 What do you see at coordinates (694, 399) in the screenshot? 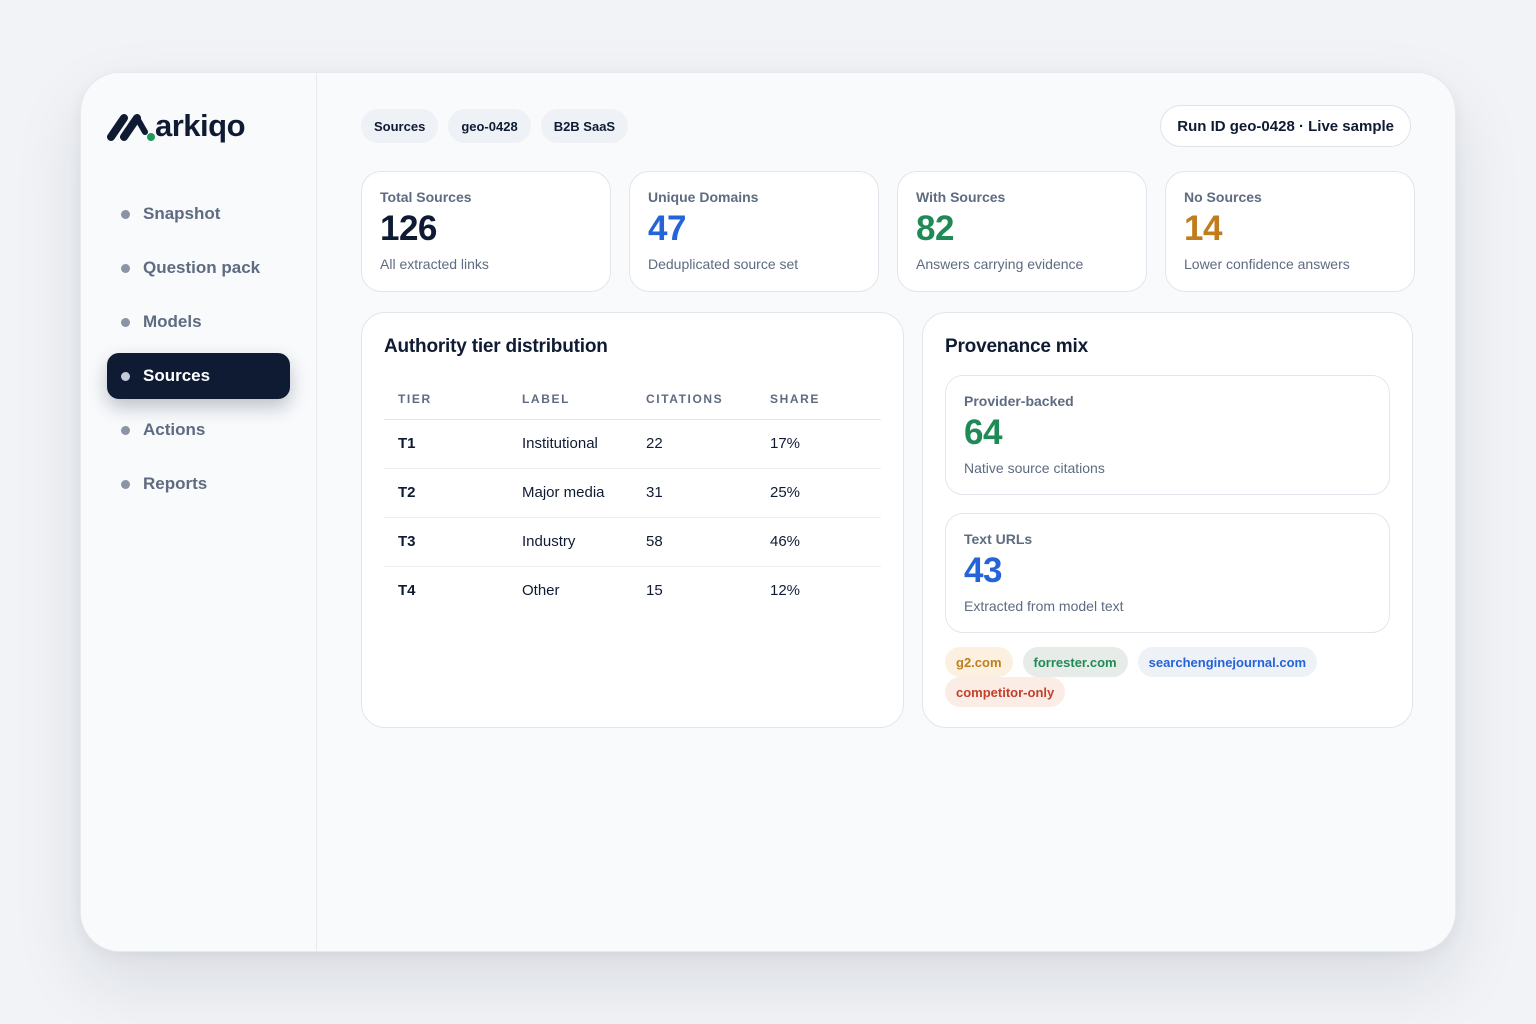
I see `column-header-citations: CITATIONS` at bounding box center [694, 399].